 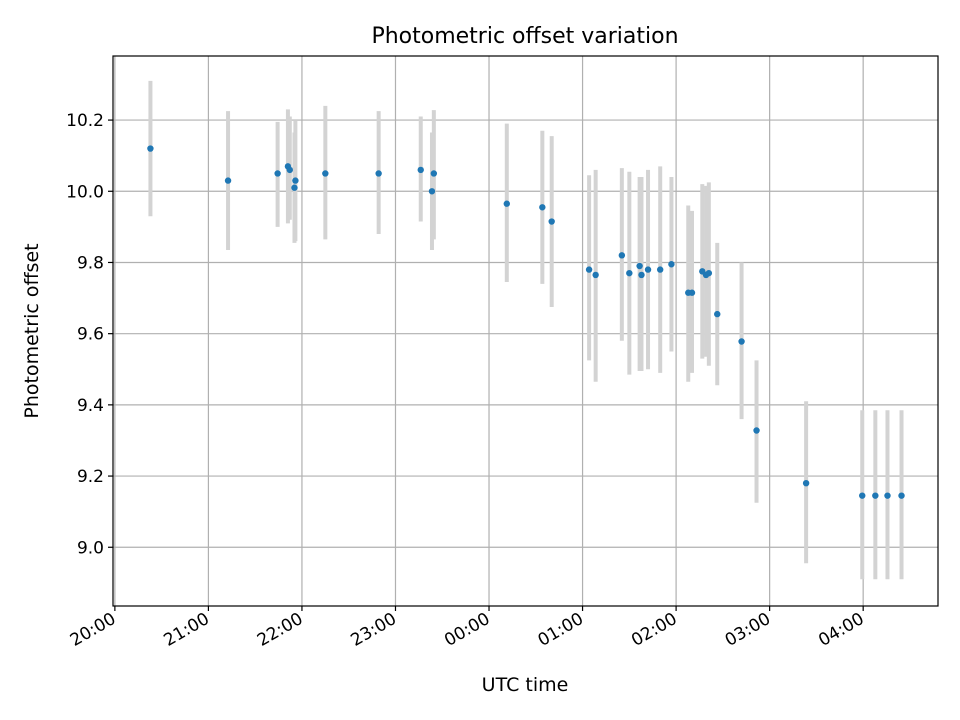 I want to click on y-tick-label: 9.0, so click(x=90, y=548).